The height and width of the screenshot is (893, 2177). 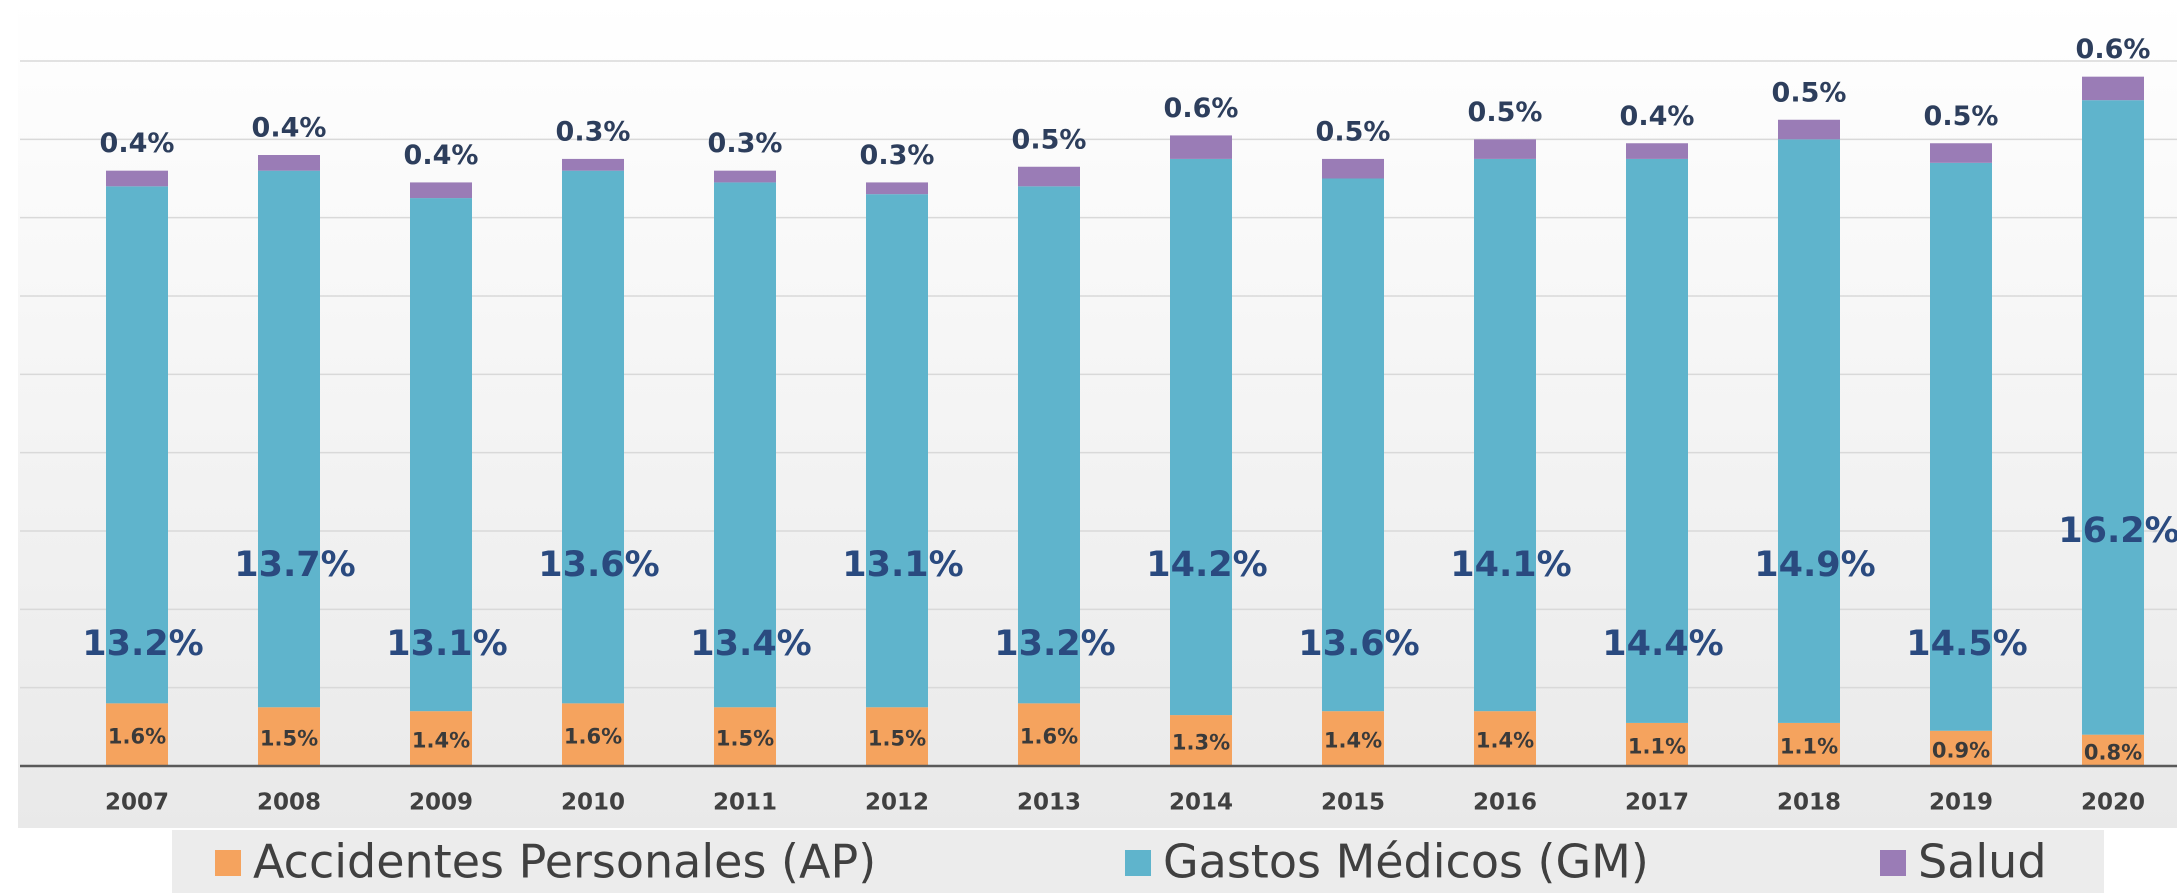 What do you see at coordinates (2117, 531) in the screenshot?
I see `data-label: 16.2%` at bounding box center [2117, 531].